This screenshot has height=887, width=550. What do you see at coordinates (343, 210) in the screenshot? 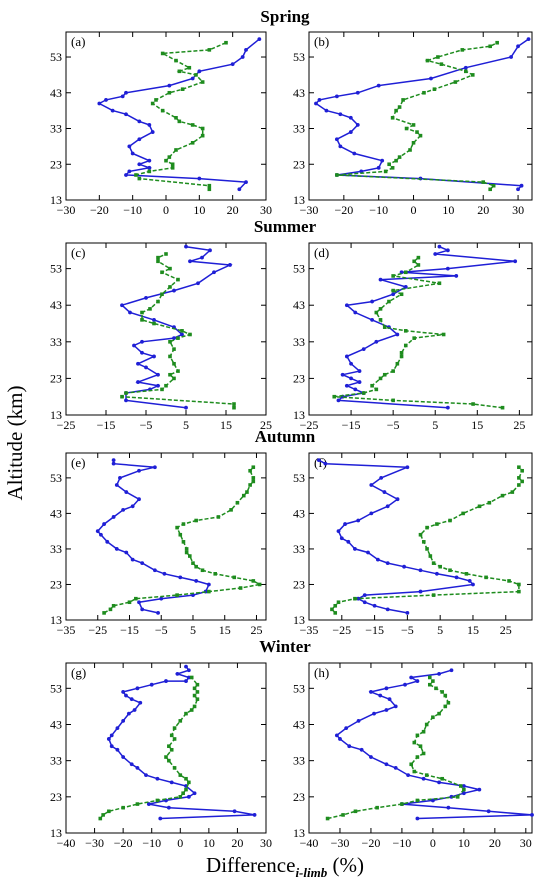
I see `x-tick-label-b: −20` at bounding box center [343, 210].